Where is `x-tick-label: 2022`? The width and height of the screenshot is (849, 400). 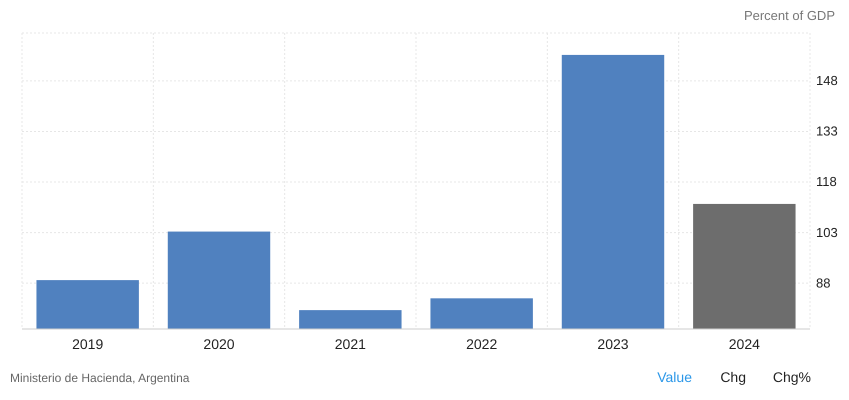
x-tick-label: 2022 is located at coordinates (482, 344).